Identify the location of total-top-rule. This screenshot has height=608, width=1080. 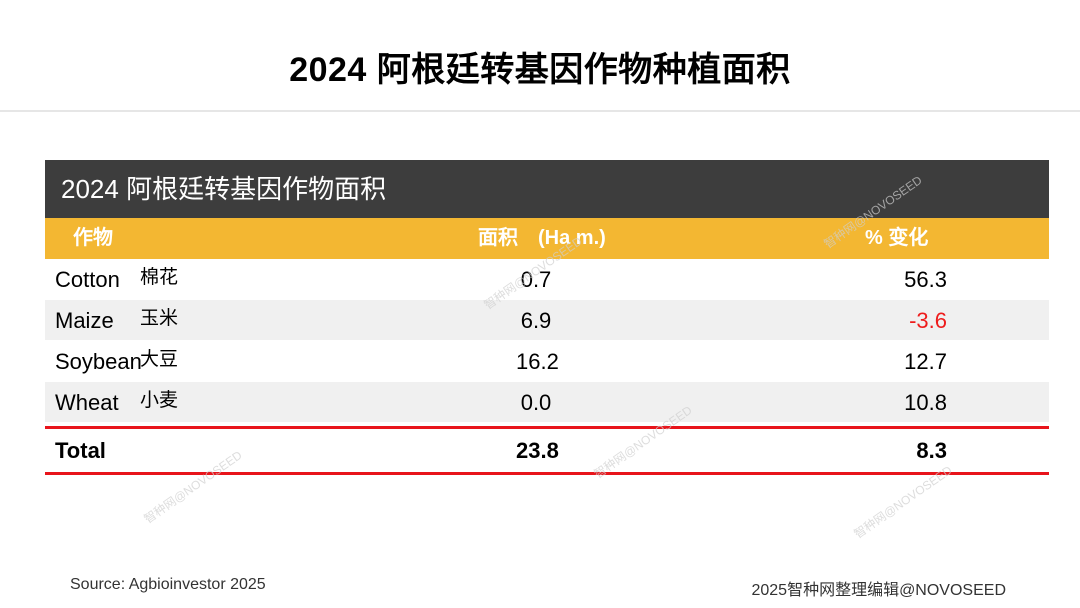
(547, 427).